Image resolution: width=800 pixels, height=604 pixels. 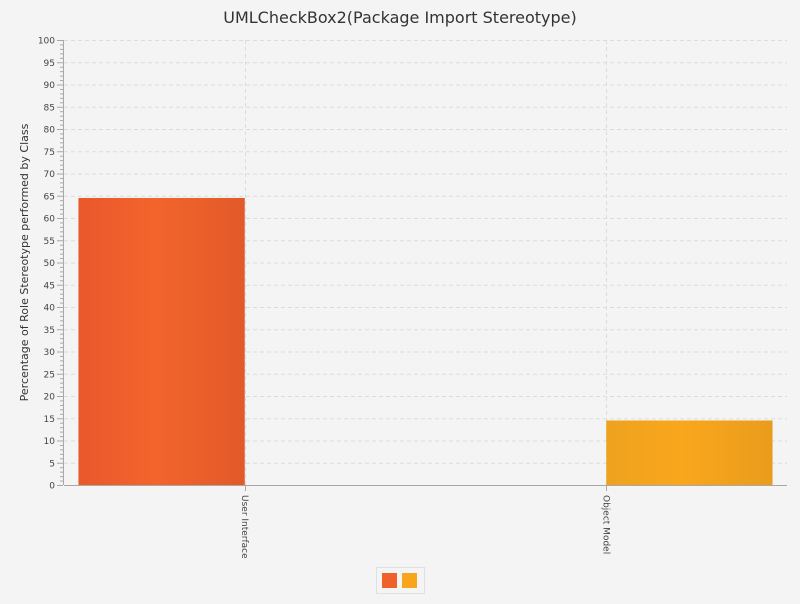 I want to click on legend, so click(x=400, y=580).